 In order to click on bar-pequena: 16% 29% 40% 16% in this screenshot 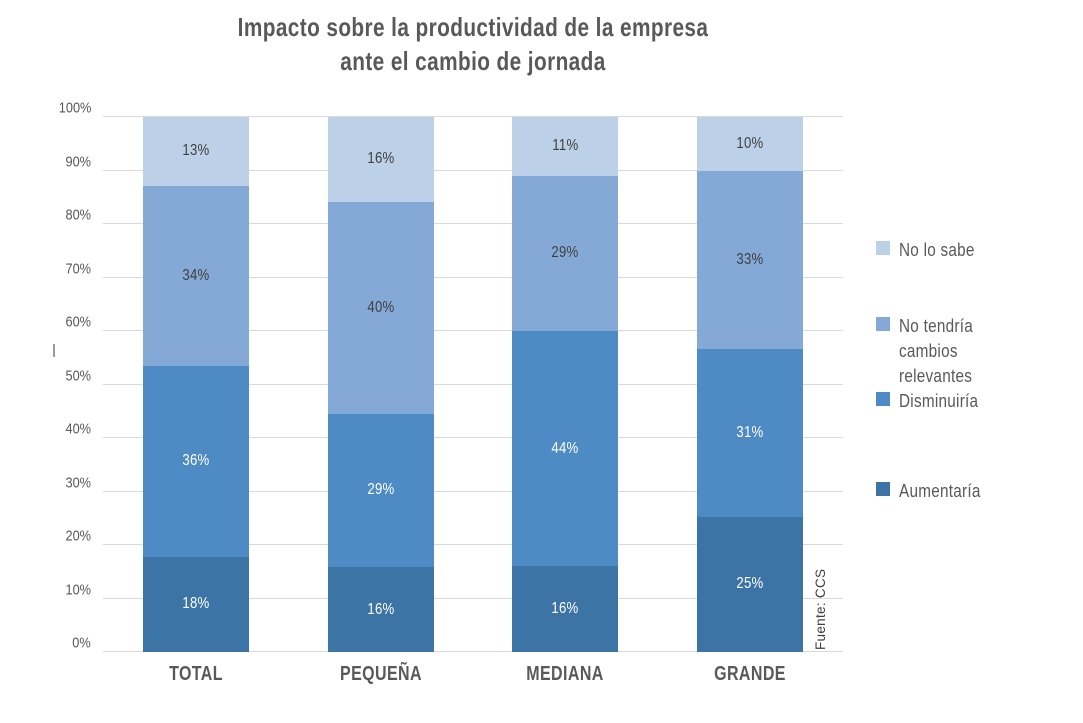, I will do `click(380, 384)`.